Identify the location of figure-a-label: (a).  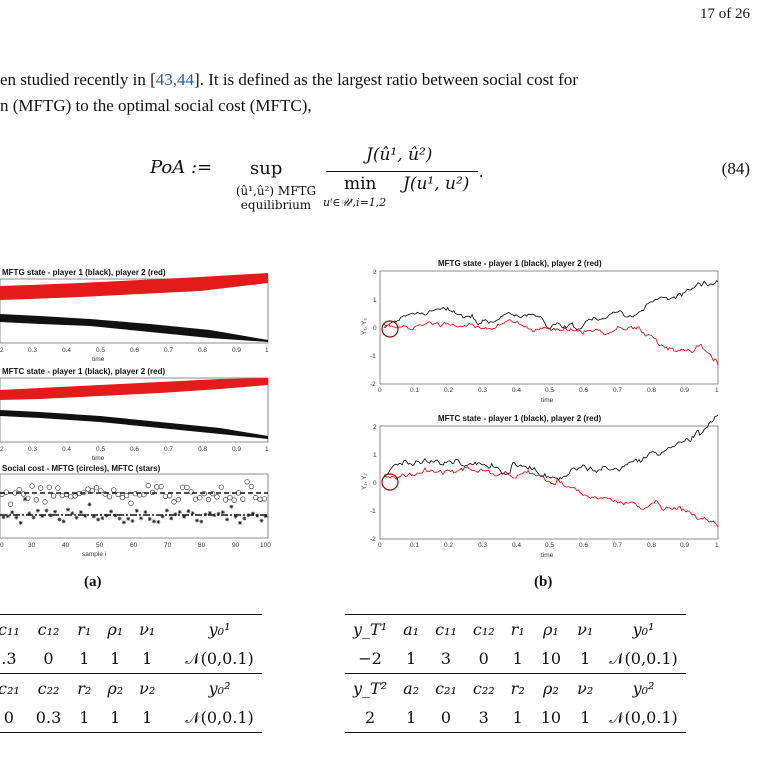
(93, 582).